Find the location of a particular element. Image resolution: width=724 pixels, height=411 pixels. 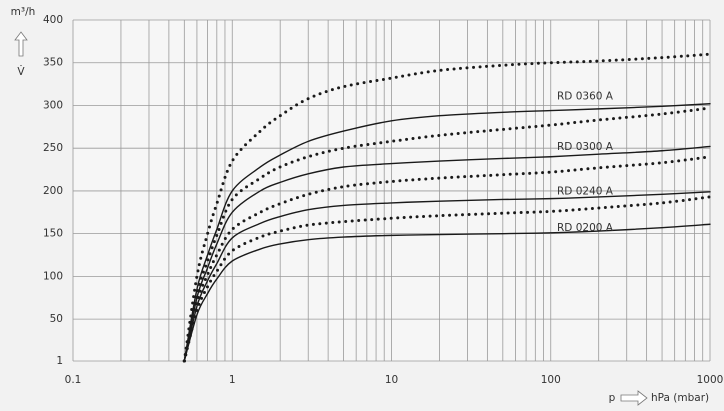

y-tick-label: 150 is located at coordinates (53, 234).